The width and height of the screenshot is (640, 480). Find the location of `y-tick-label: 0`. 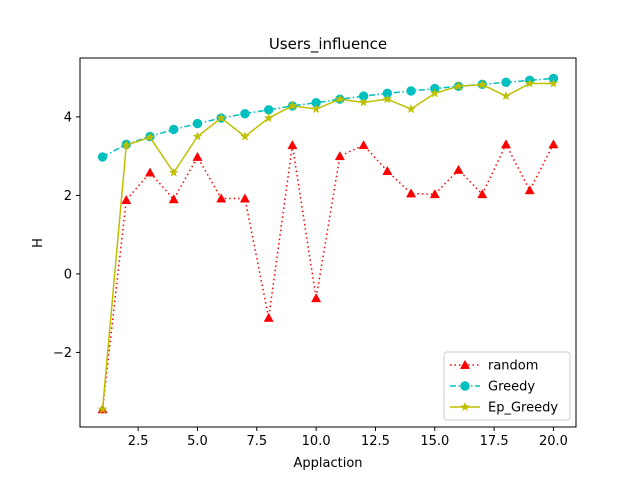

y-tick-label: 0 is located at coordinates (68, 274).